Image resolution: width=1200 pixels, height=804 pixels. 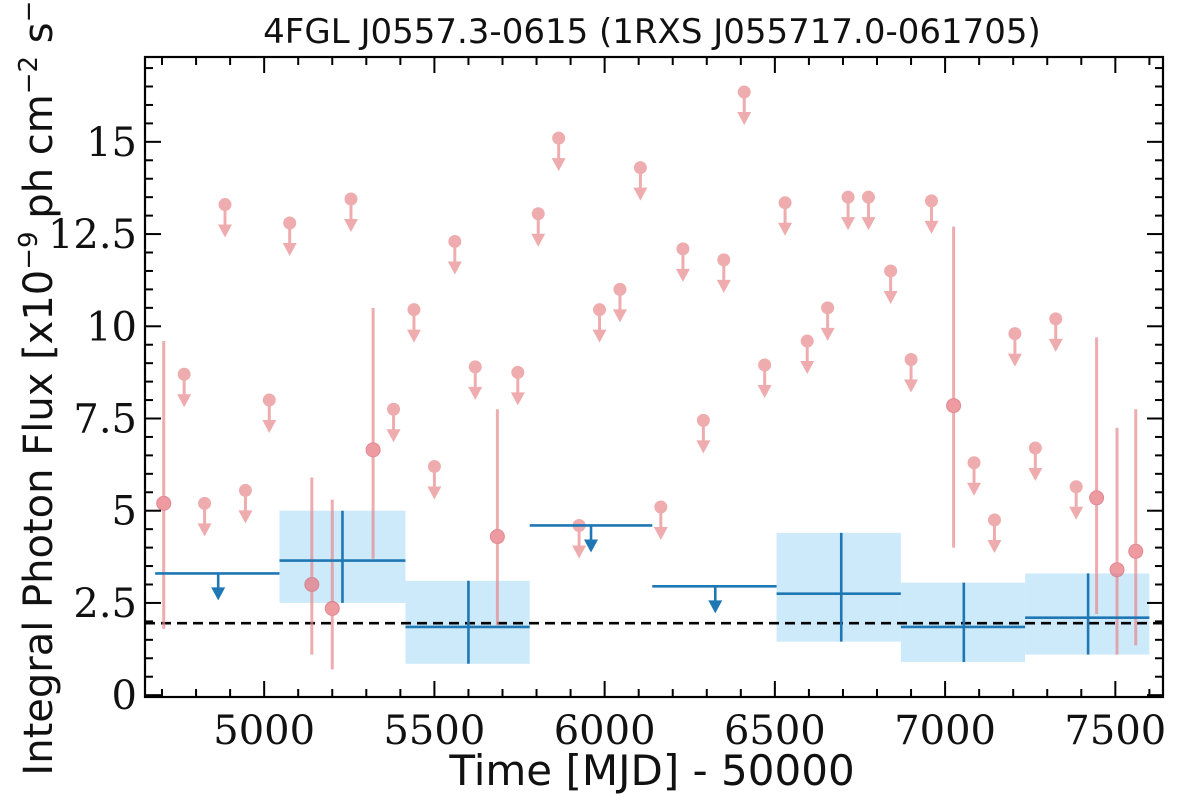 I want to click on x-tick-label: 5500, so click(x=434, y=731).